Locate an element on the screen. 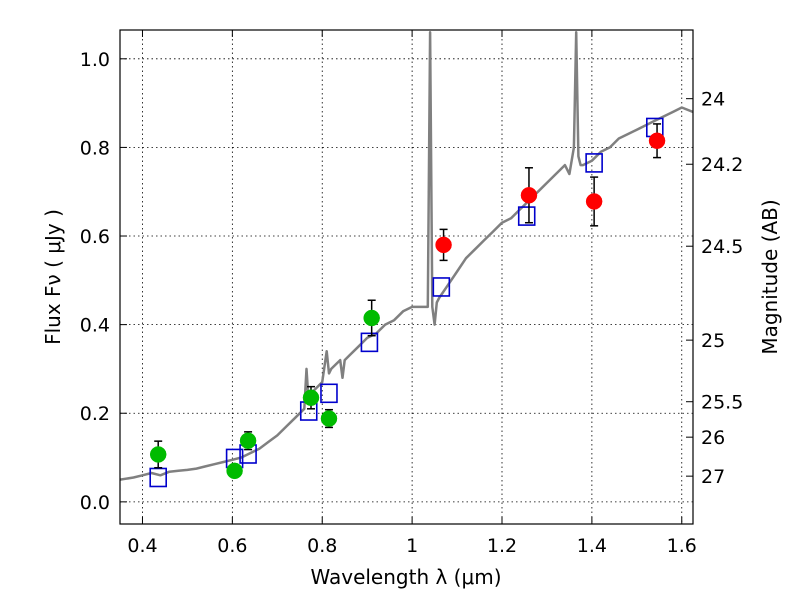 The height and width of the screenshot is (600, 800). x-tick-label: 0.6 is located at coordinates (232, 546).